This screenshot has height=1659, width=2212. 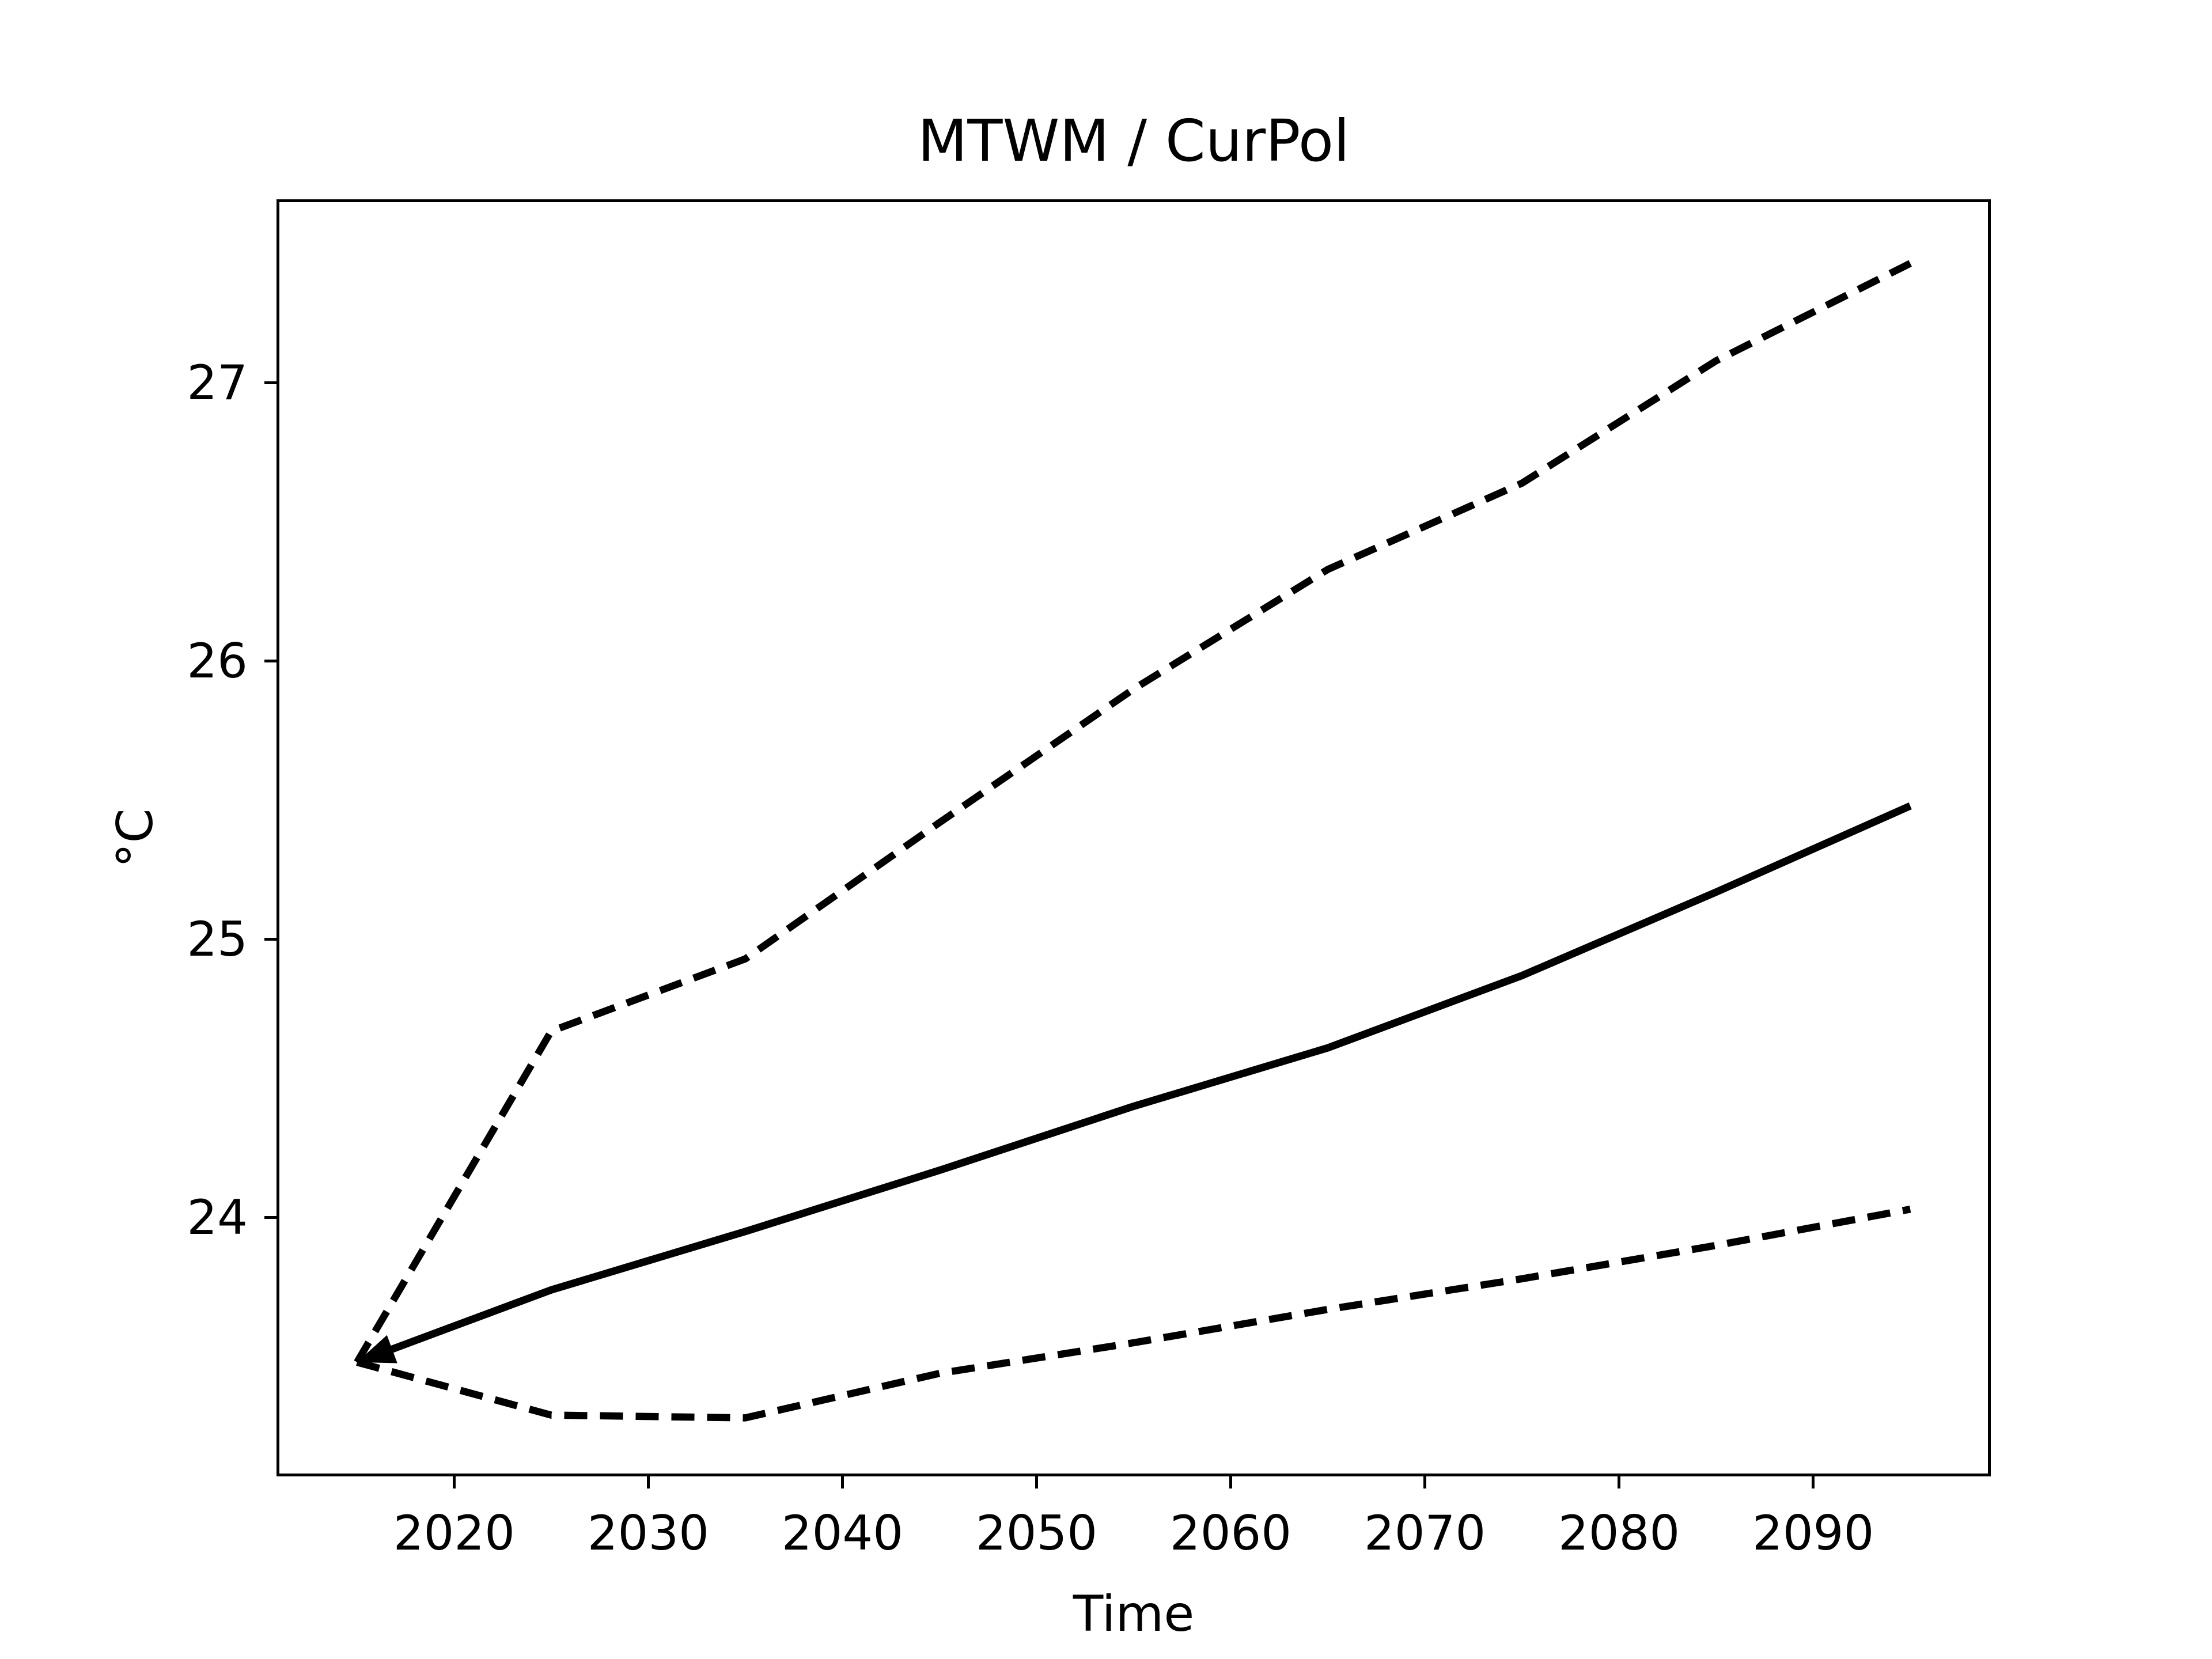 I want to click on y-tick-label: 24, so click(x=217, y=1217).